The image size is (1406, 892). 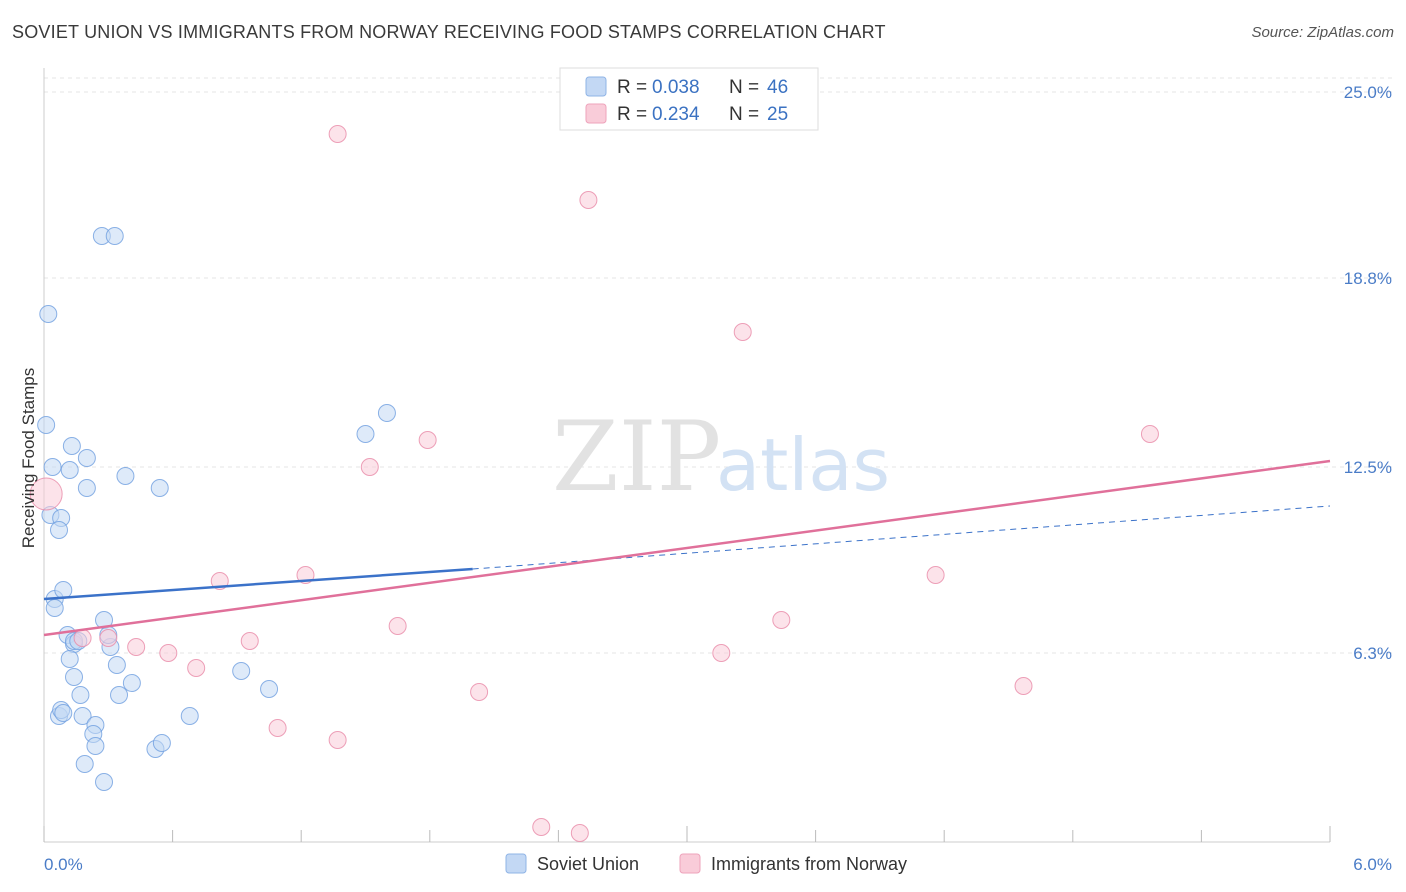 What do you see at coordinates (676, 114) in the screenshot?
I see `legend-r-value-2: 0.234` at bounding box center [676, 114].